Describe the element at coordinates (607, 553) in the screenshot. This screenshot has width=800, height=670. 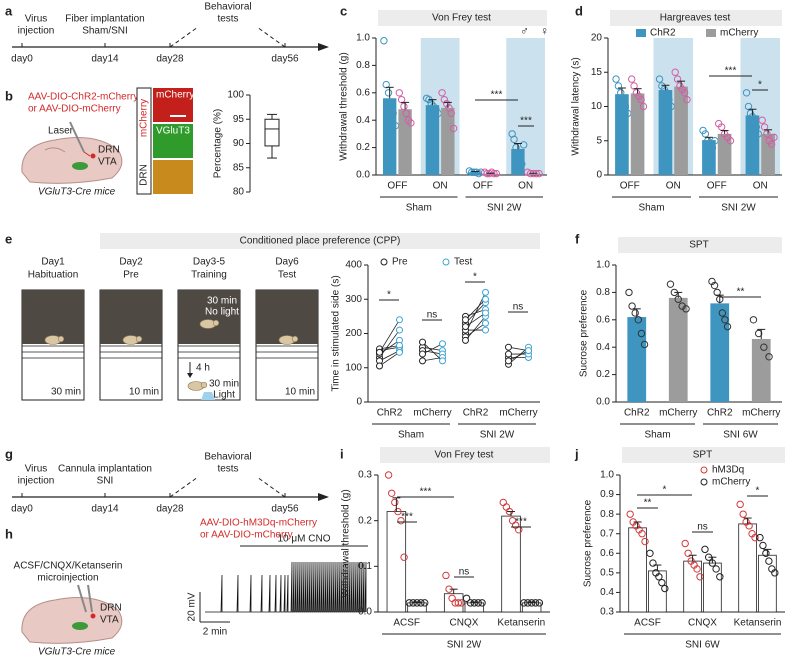
I see `y-tick-label: 0.6` at that location.